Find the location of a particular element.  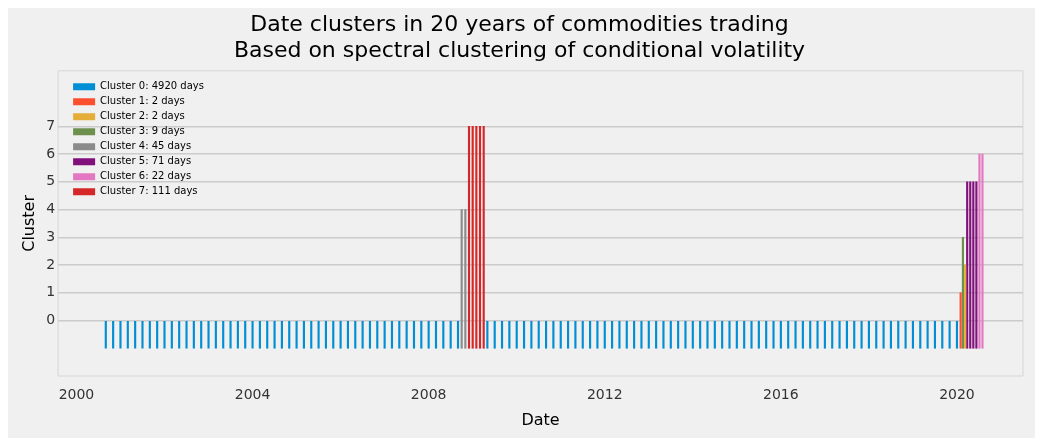

y-tick-label: 4 is located at coordinates (51, 208).